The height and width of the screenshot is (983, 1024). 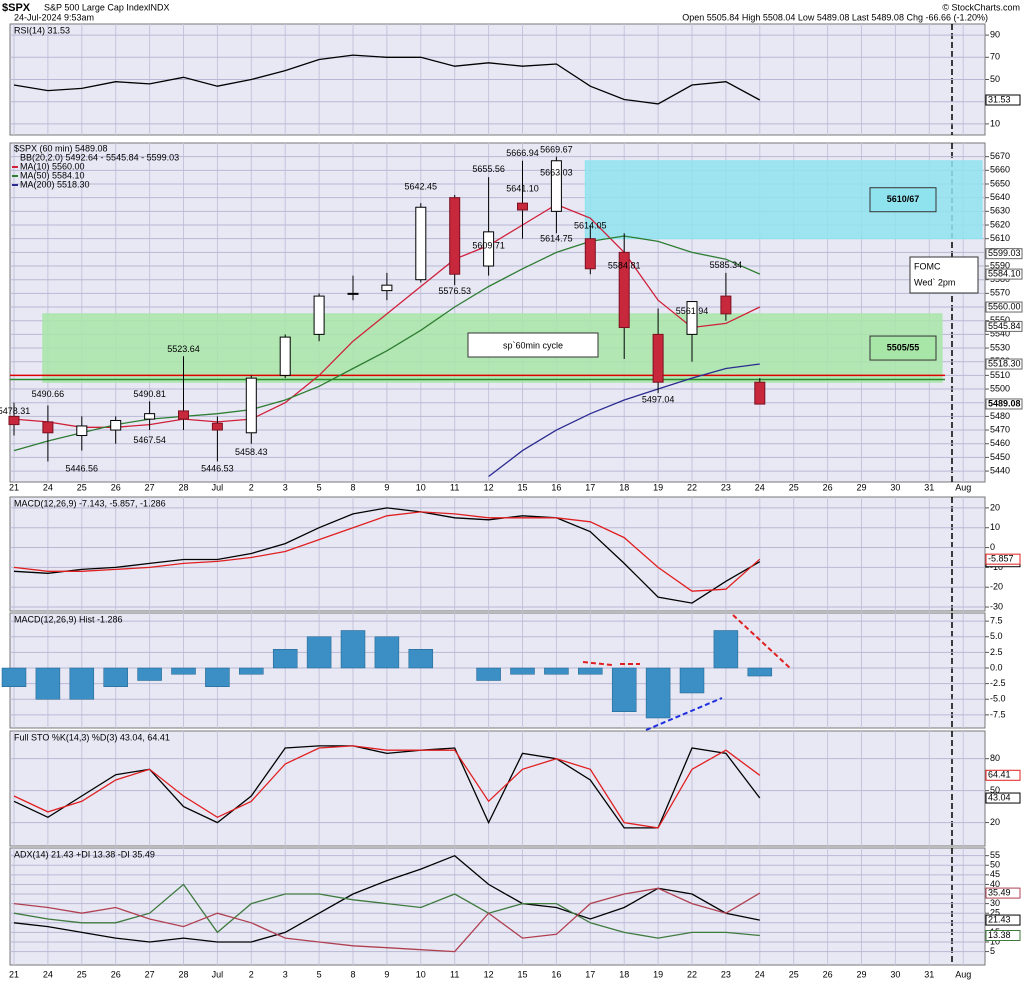 I want to click on y-tick-label: 5620, so click(x=1000, y=224).